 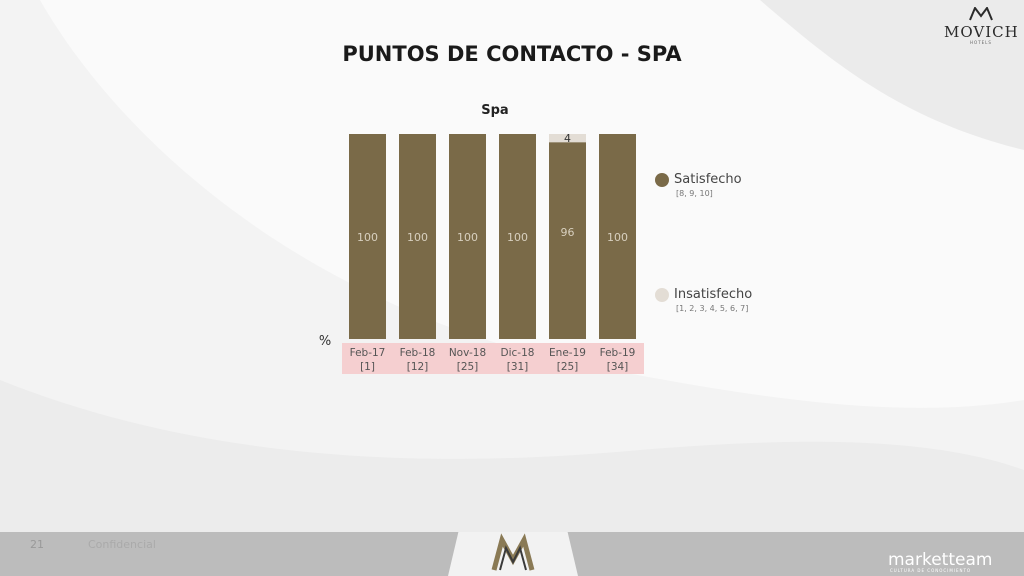 I want to click on legend-label-satisfecho: Satisfecho, so click(x=708, y=179).